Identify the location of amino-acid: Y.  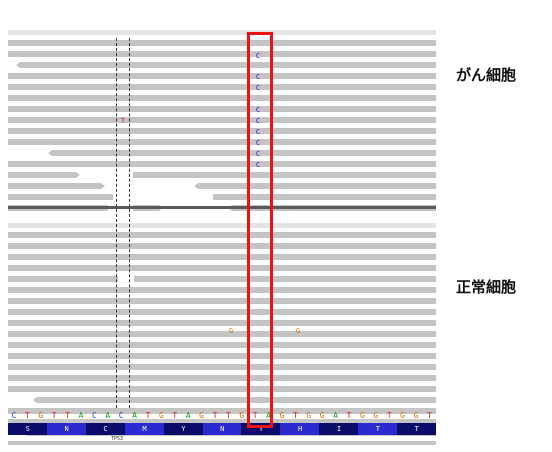
(183, 429).